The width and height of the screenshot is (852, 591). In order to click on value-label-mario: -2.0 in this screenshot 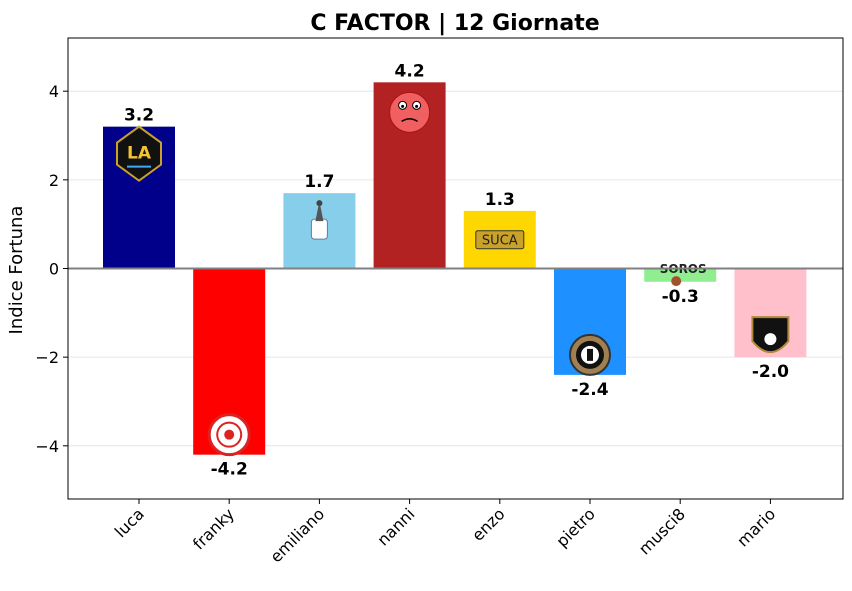, I will do `click(770, 372)`.